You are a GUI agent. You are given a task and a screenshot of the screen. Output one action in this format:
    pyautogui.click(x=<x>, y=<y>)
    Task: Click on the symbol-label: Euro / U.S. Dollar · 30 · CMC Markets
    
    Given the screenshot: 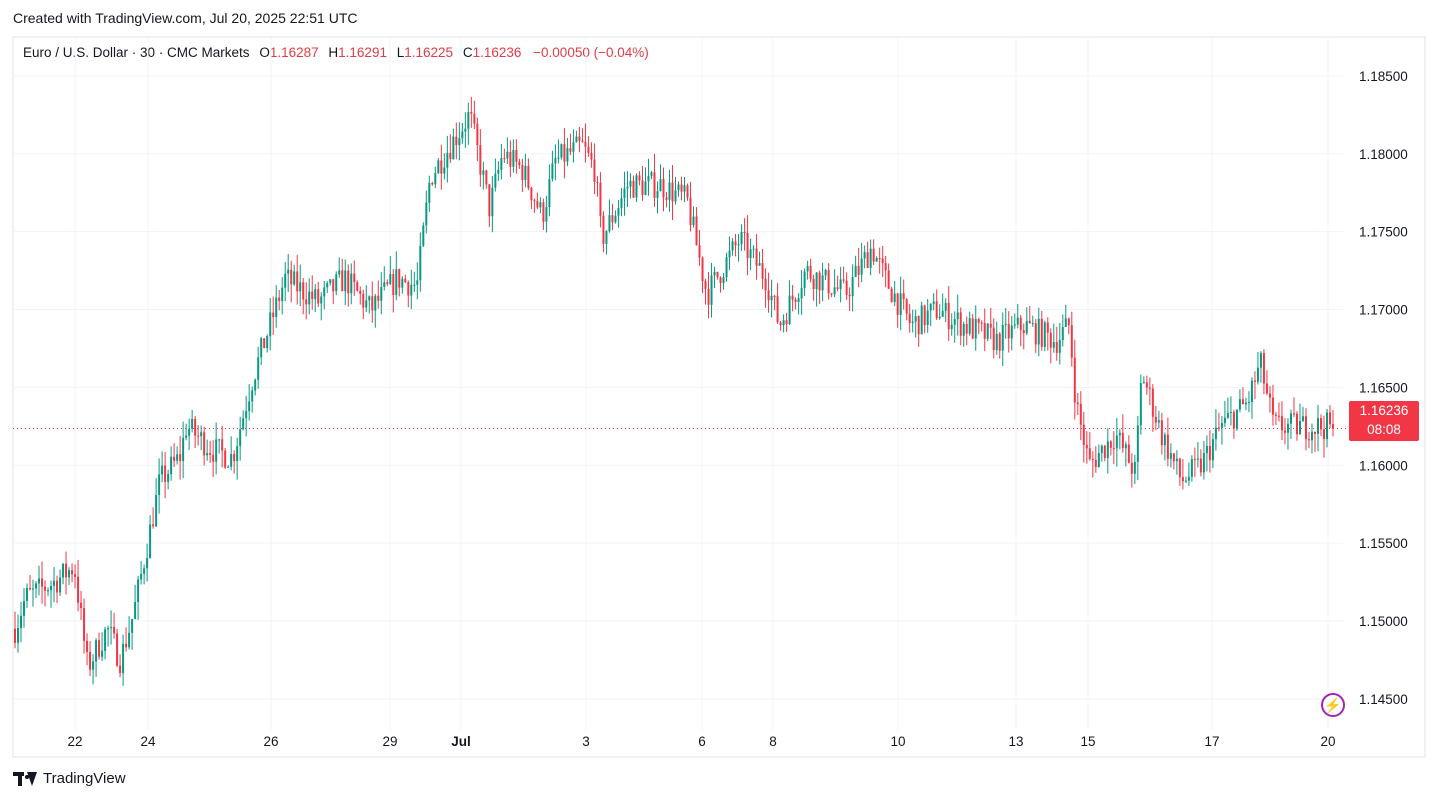 What is the action you would take?
    pyautogui.click(x=136, y=52)
    